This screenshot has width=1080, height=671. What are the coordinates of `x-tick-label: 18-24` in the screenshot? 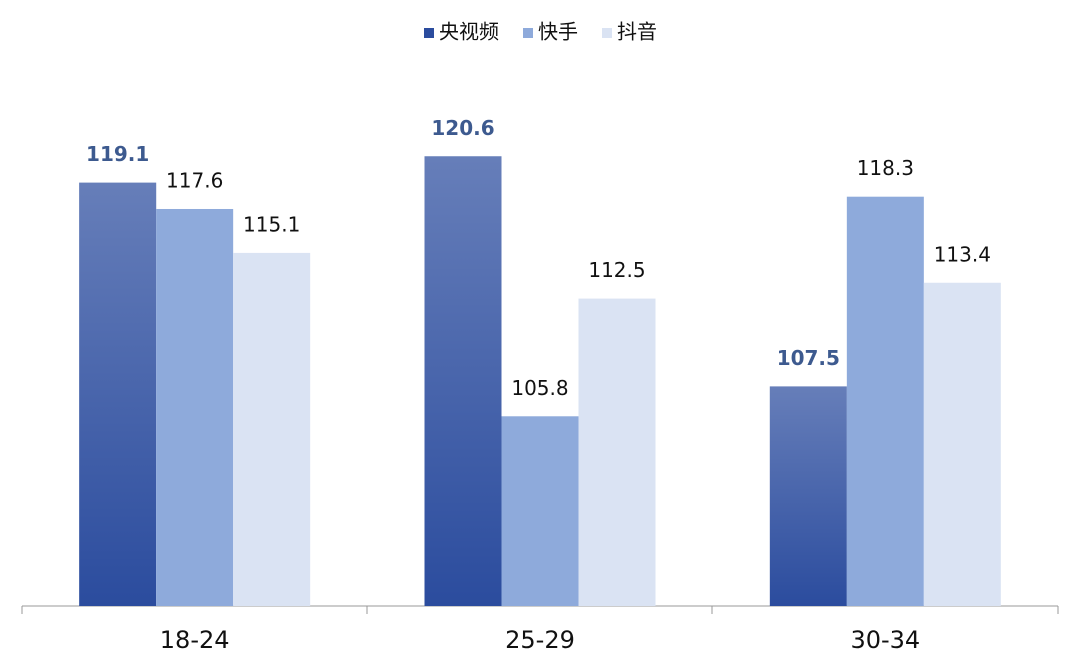 It's located at (195, 640).